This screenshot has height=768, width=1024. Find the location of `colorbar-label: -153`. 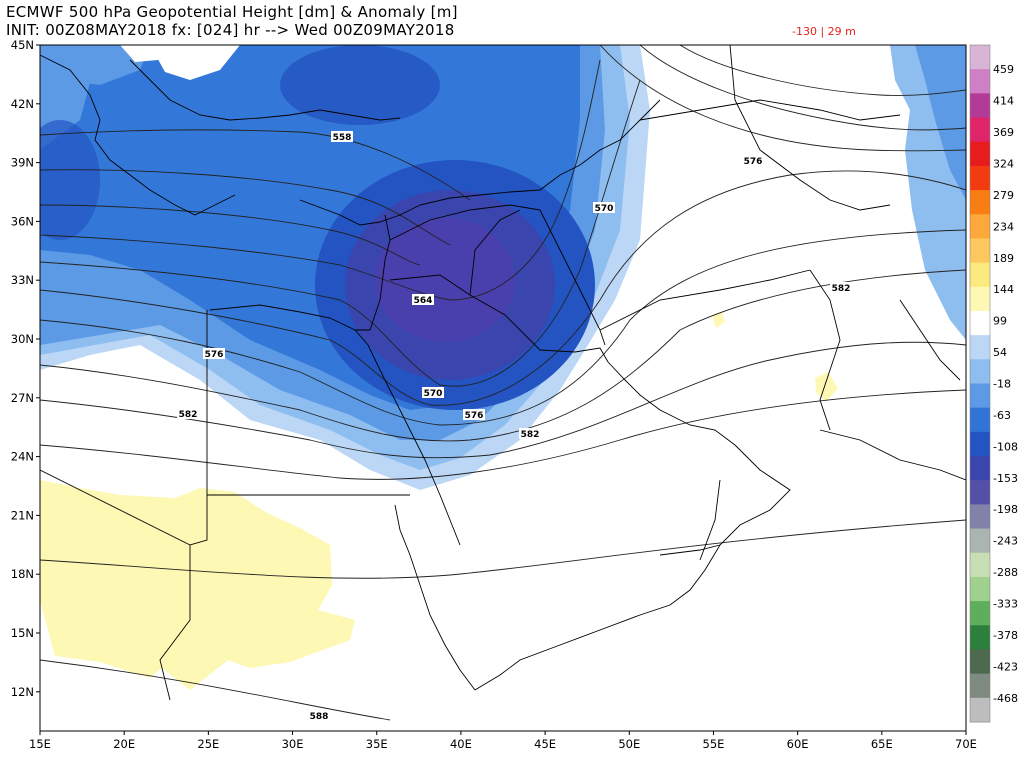

colorbar-label: -153 is located at coordinates (1005, 478).